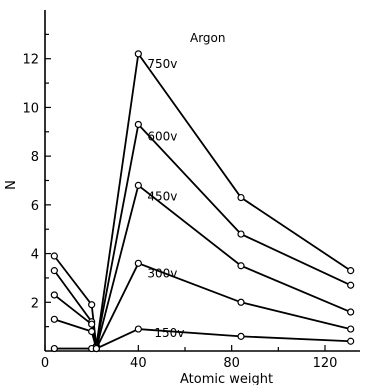 The width and height of the screenshot is (386, 385). What do you see at coordinates (162, 136) in the screenshot?
I see `series-label: 600v` at bounding box center [162, 136].